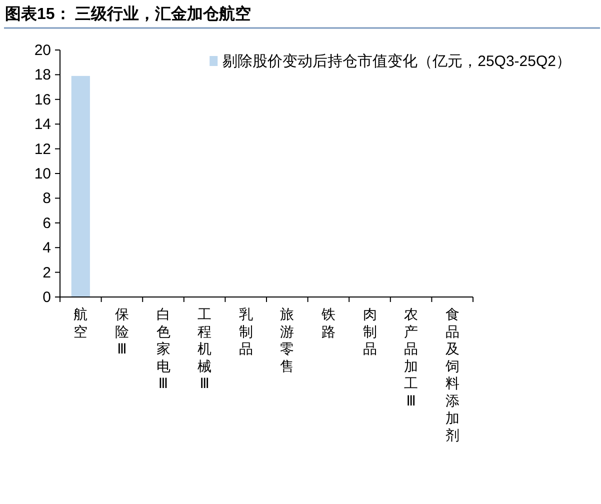 Image resolution: width=601 pixels, height=504 pixels. What do you see at coordinates (205, 349) in the screenshot?
I see `x-tick-label: 工程机械Ⅲ` at bounding box center [205, 349].